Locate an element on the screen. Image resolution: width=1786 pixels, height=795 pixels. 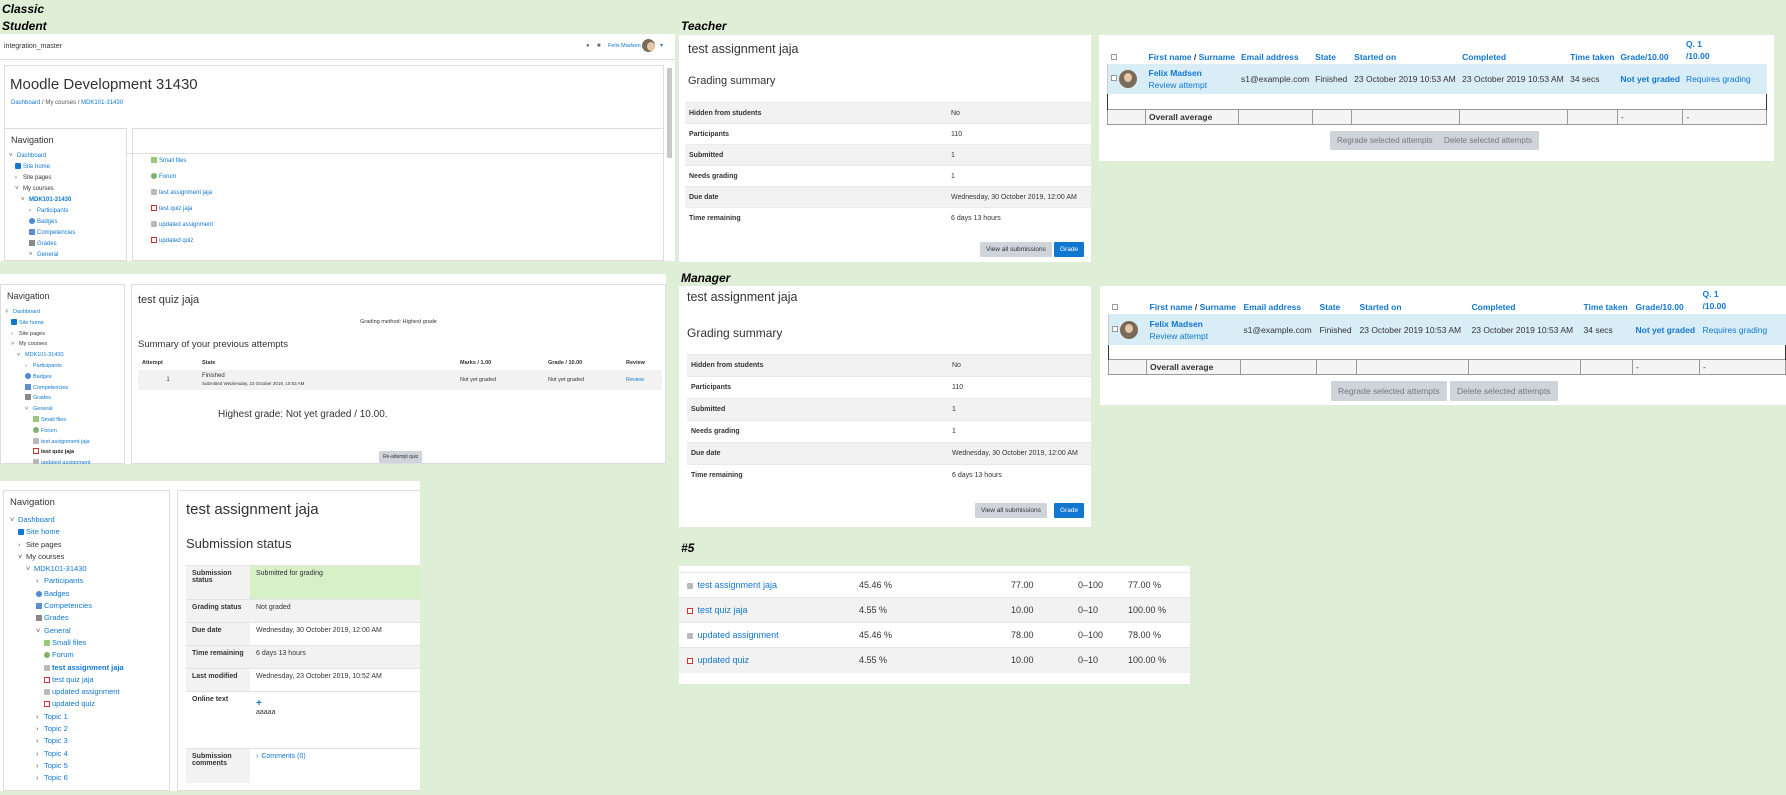
user-name-link: Felix Madsen is located at coordinates (1175, 73).